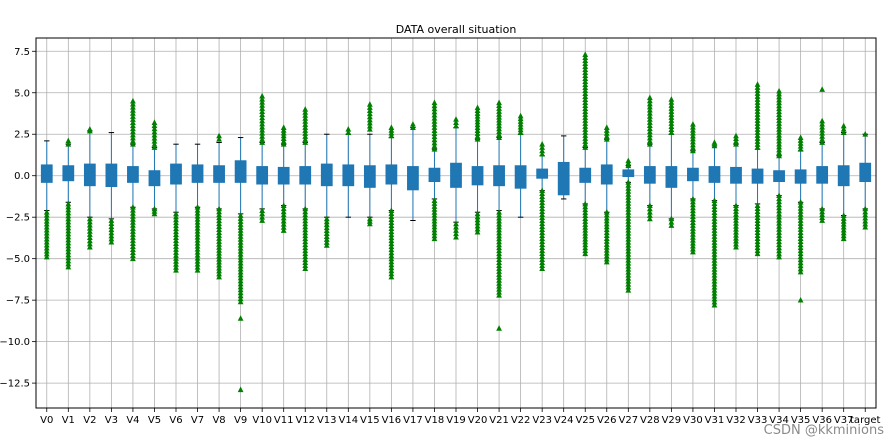  What do you see at coordinates (240, 265) in the screenshot?
I see `box-V9` at bounding box center [240, 265].